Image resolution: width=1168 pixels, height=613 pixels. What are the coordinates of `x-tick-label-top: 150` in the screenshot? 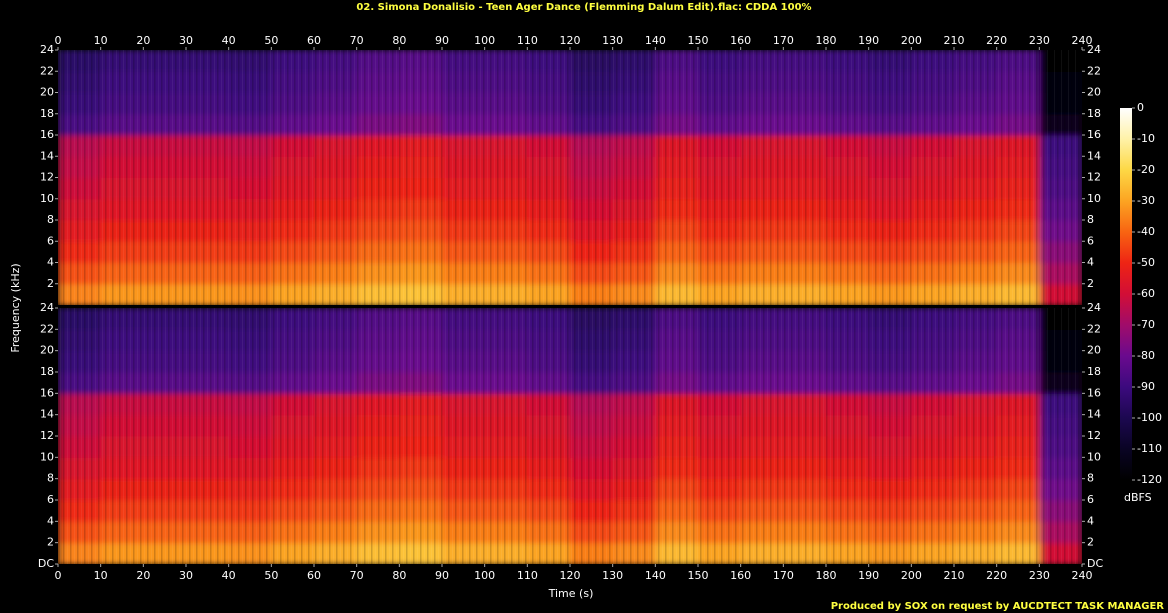 It's located at (698, 40).